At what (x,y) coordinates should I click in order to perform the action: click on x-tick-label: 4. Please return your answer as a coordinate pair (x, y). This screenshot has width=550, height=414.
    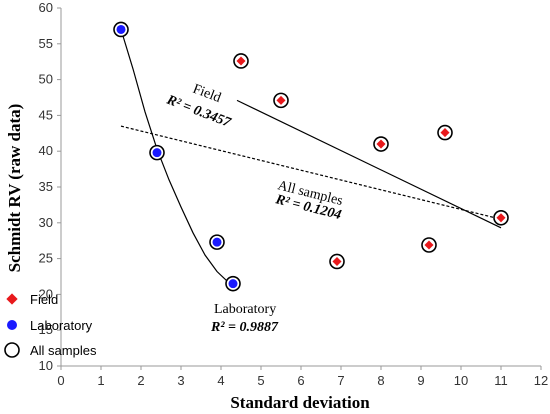
    Looking at the image, I should click on (220, 380).